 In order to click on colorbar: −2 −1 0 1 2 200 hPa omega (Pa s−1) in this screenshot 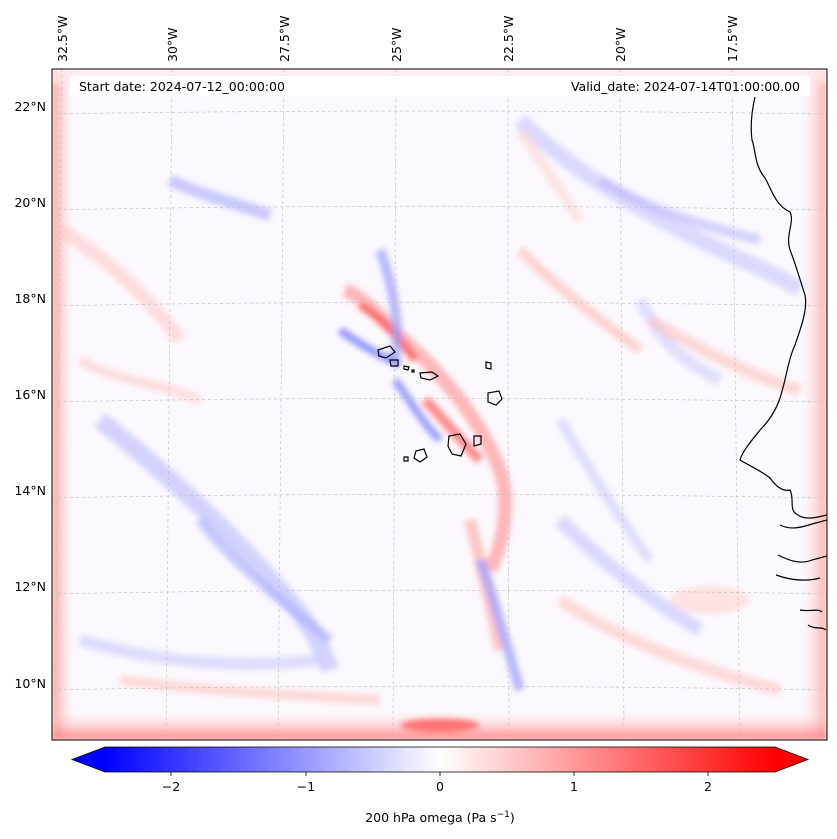, I will do `click(440, 785)`.